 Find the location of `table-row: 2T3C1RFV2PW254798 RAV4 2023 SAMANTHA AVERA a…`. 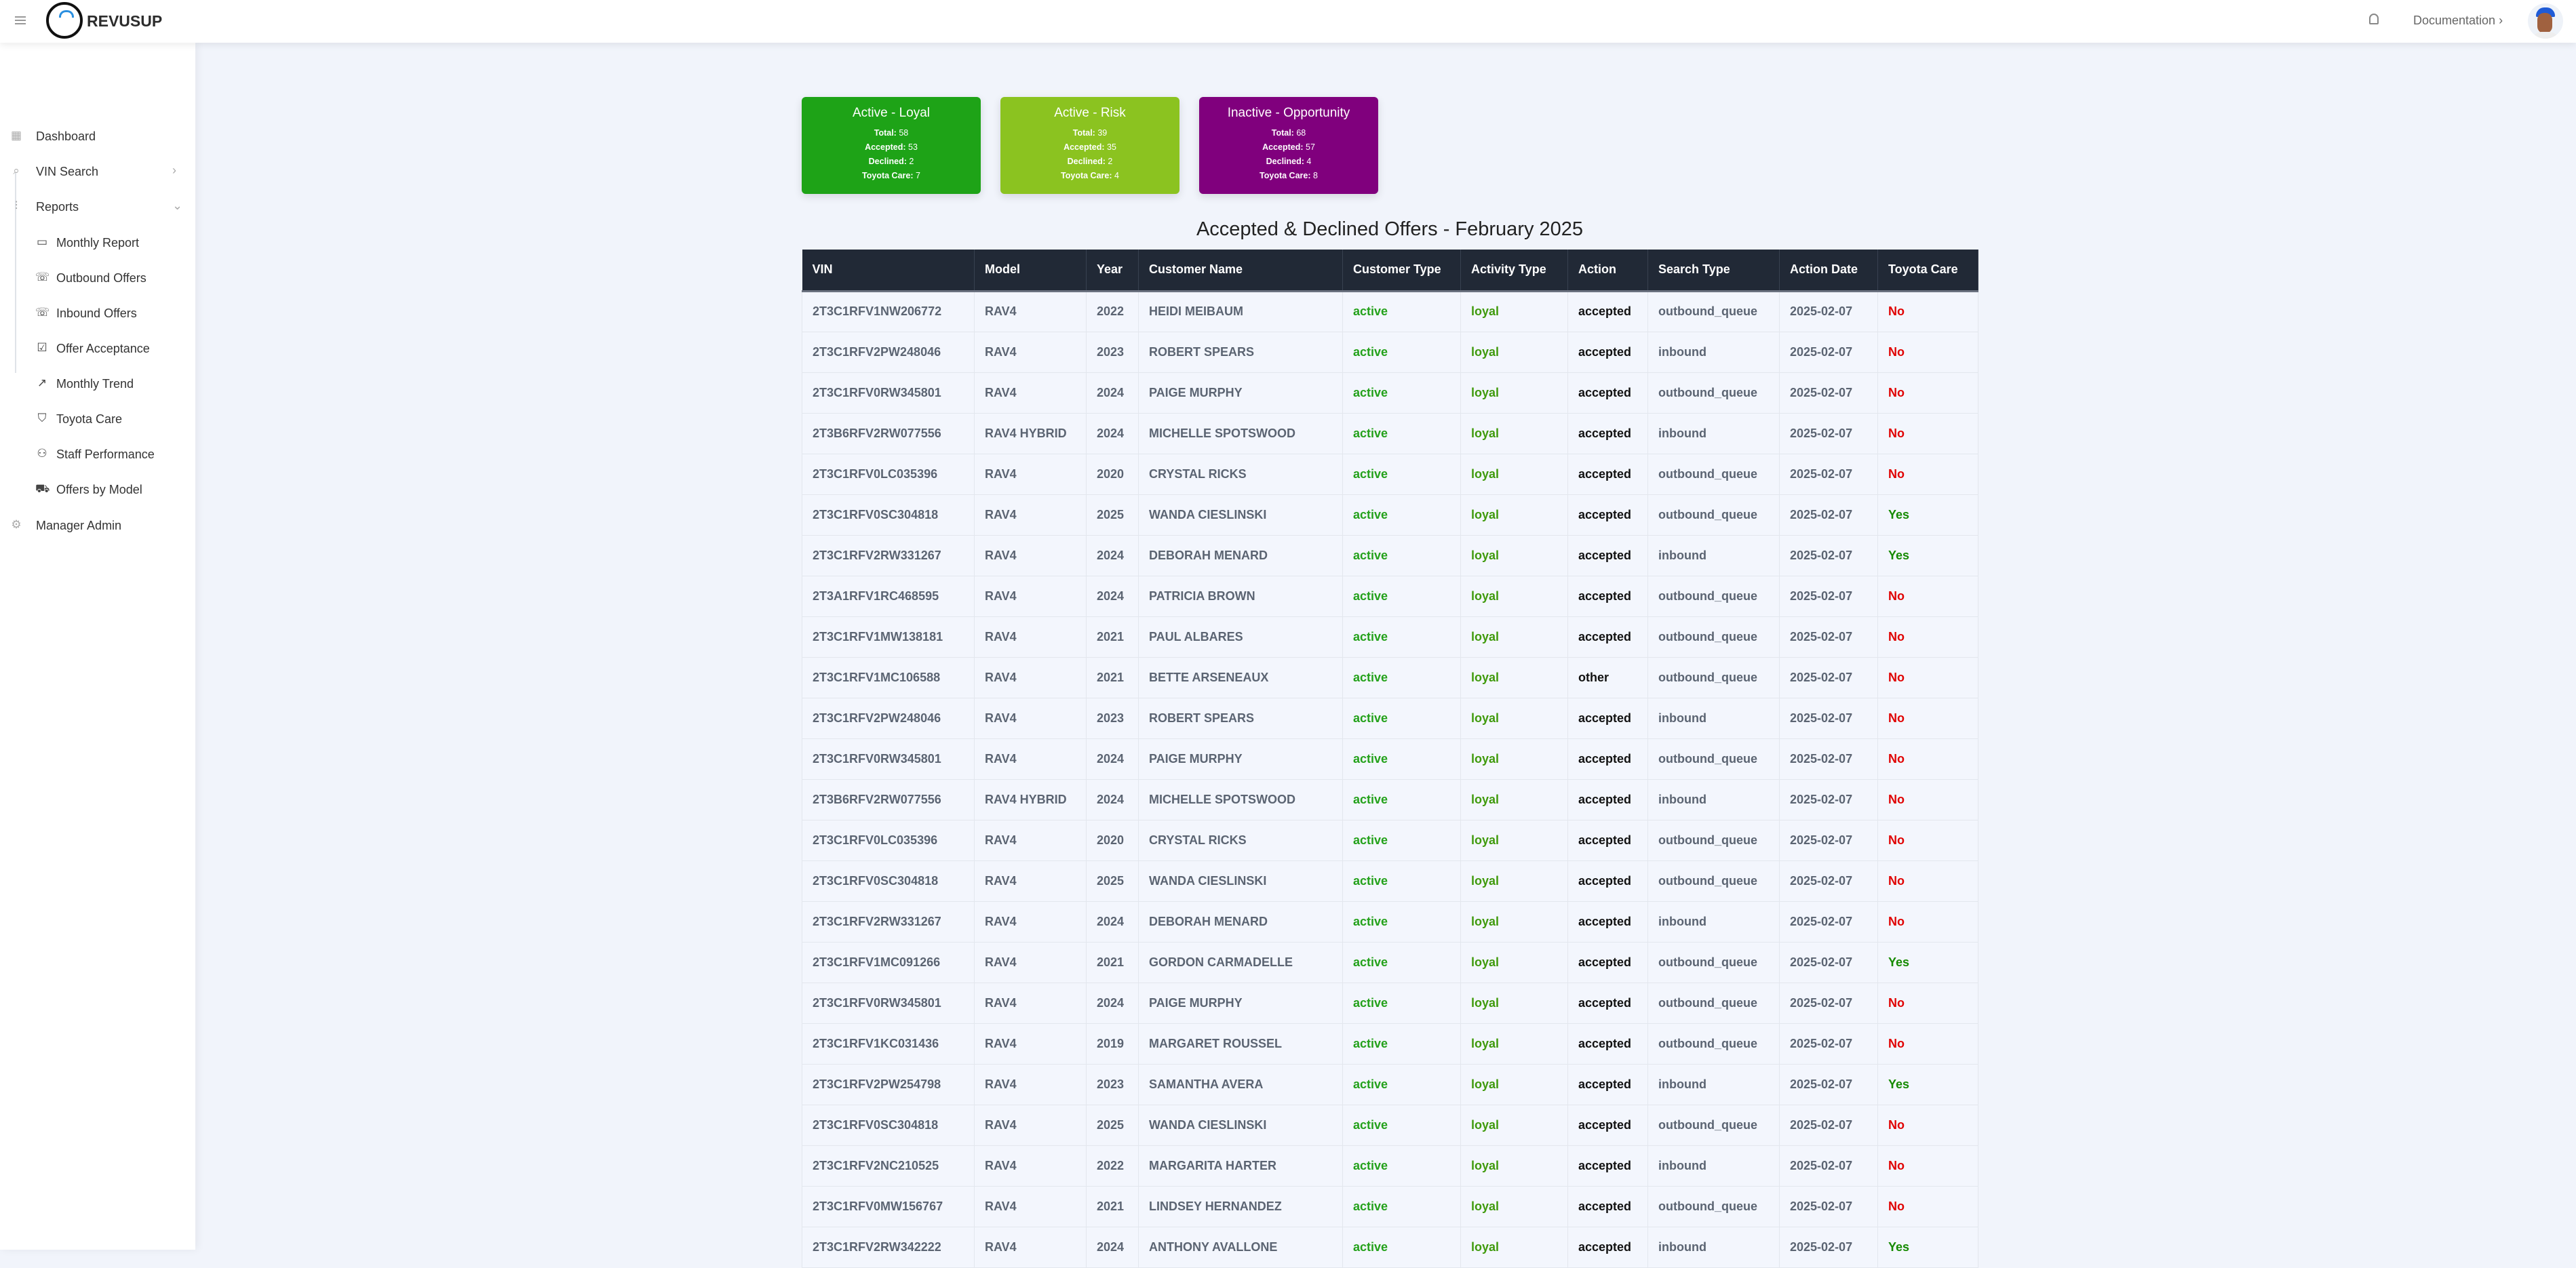

table-row: 2T3C1RFV2PW254798 RAV4 2023 SAMANTHA AVERA a… is located at coordinates (1390, 1084).